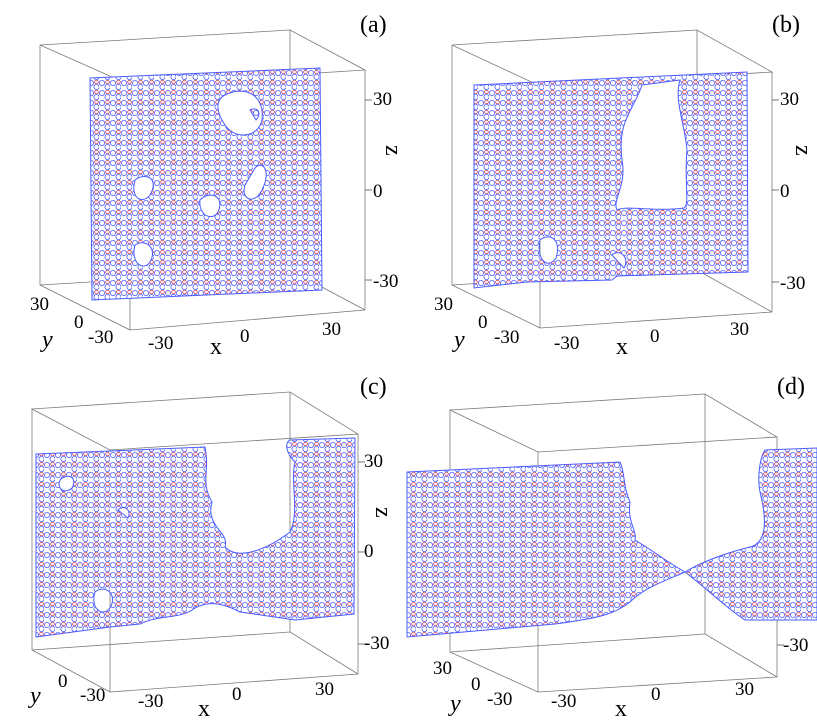 The width and height of the screenshot is (817, 725). I want to click on panel-a-slab, so click(206, 184).